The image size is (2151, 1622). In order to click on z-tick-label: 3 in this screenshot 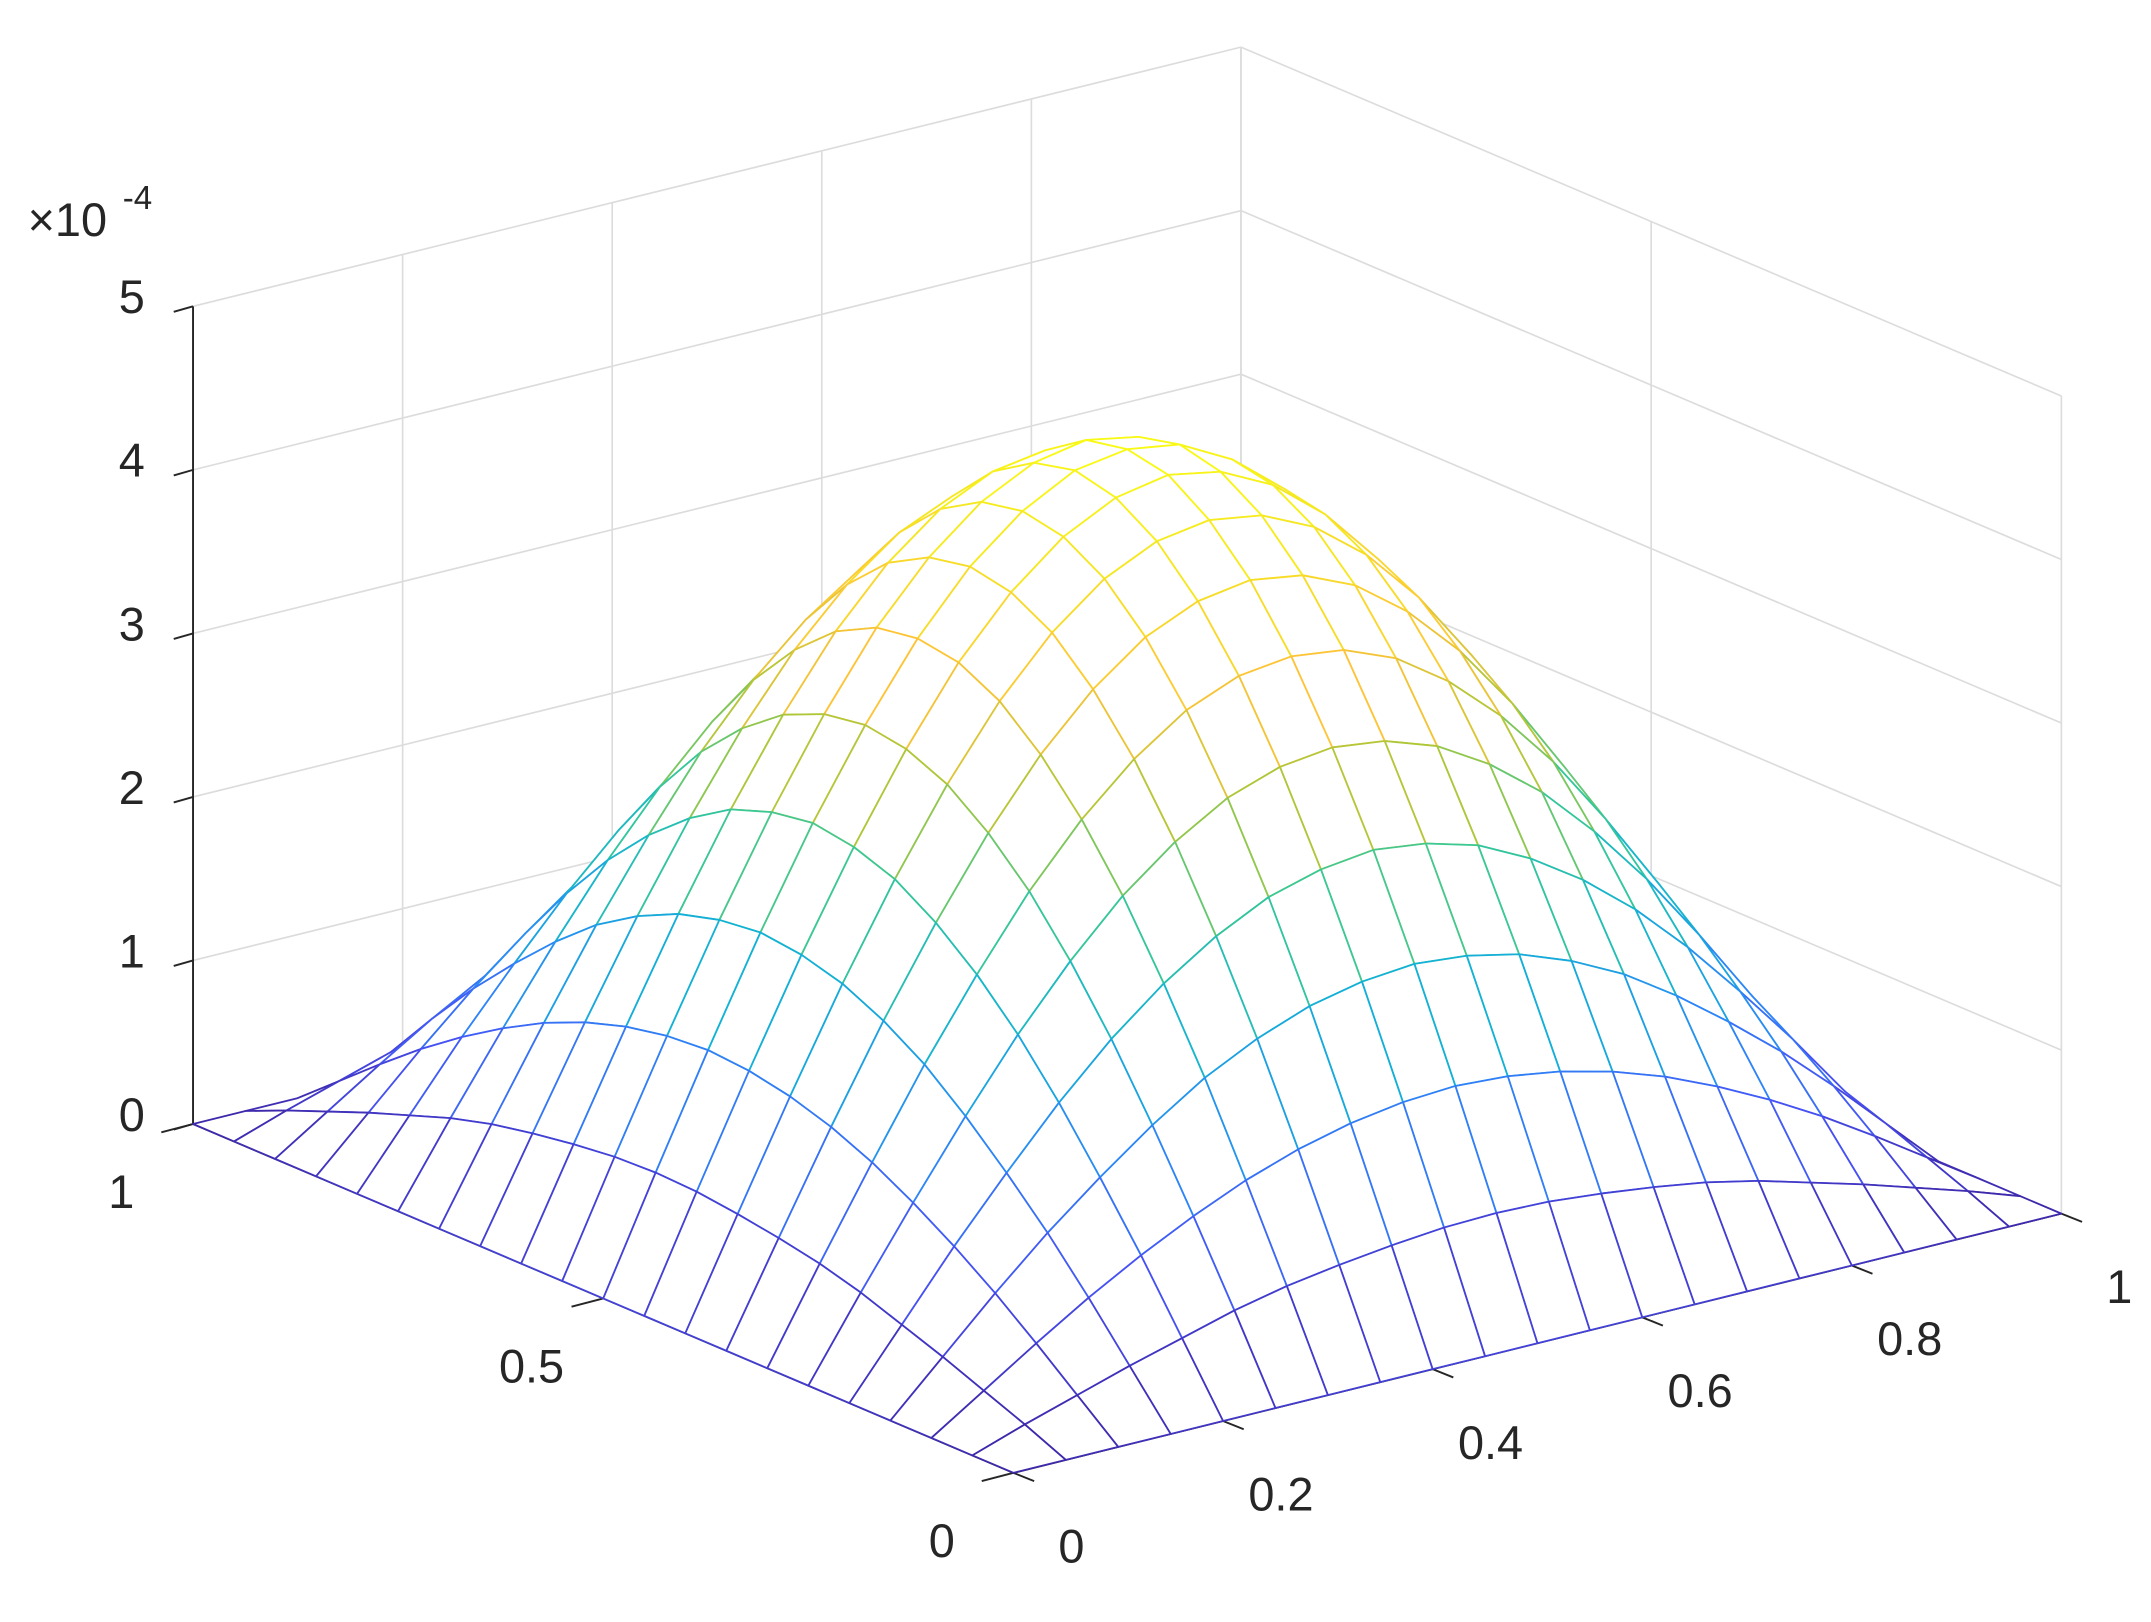, I will do `click(132, 624)`.